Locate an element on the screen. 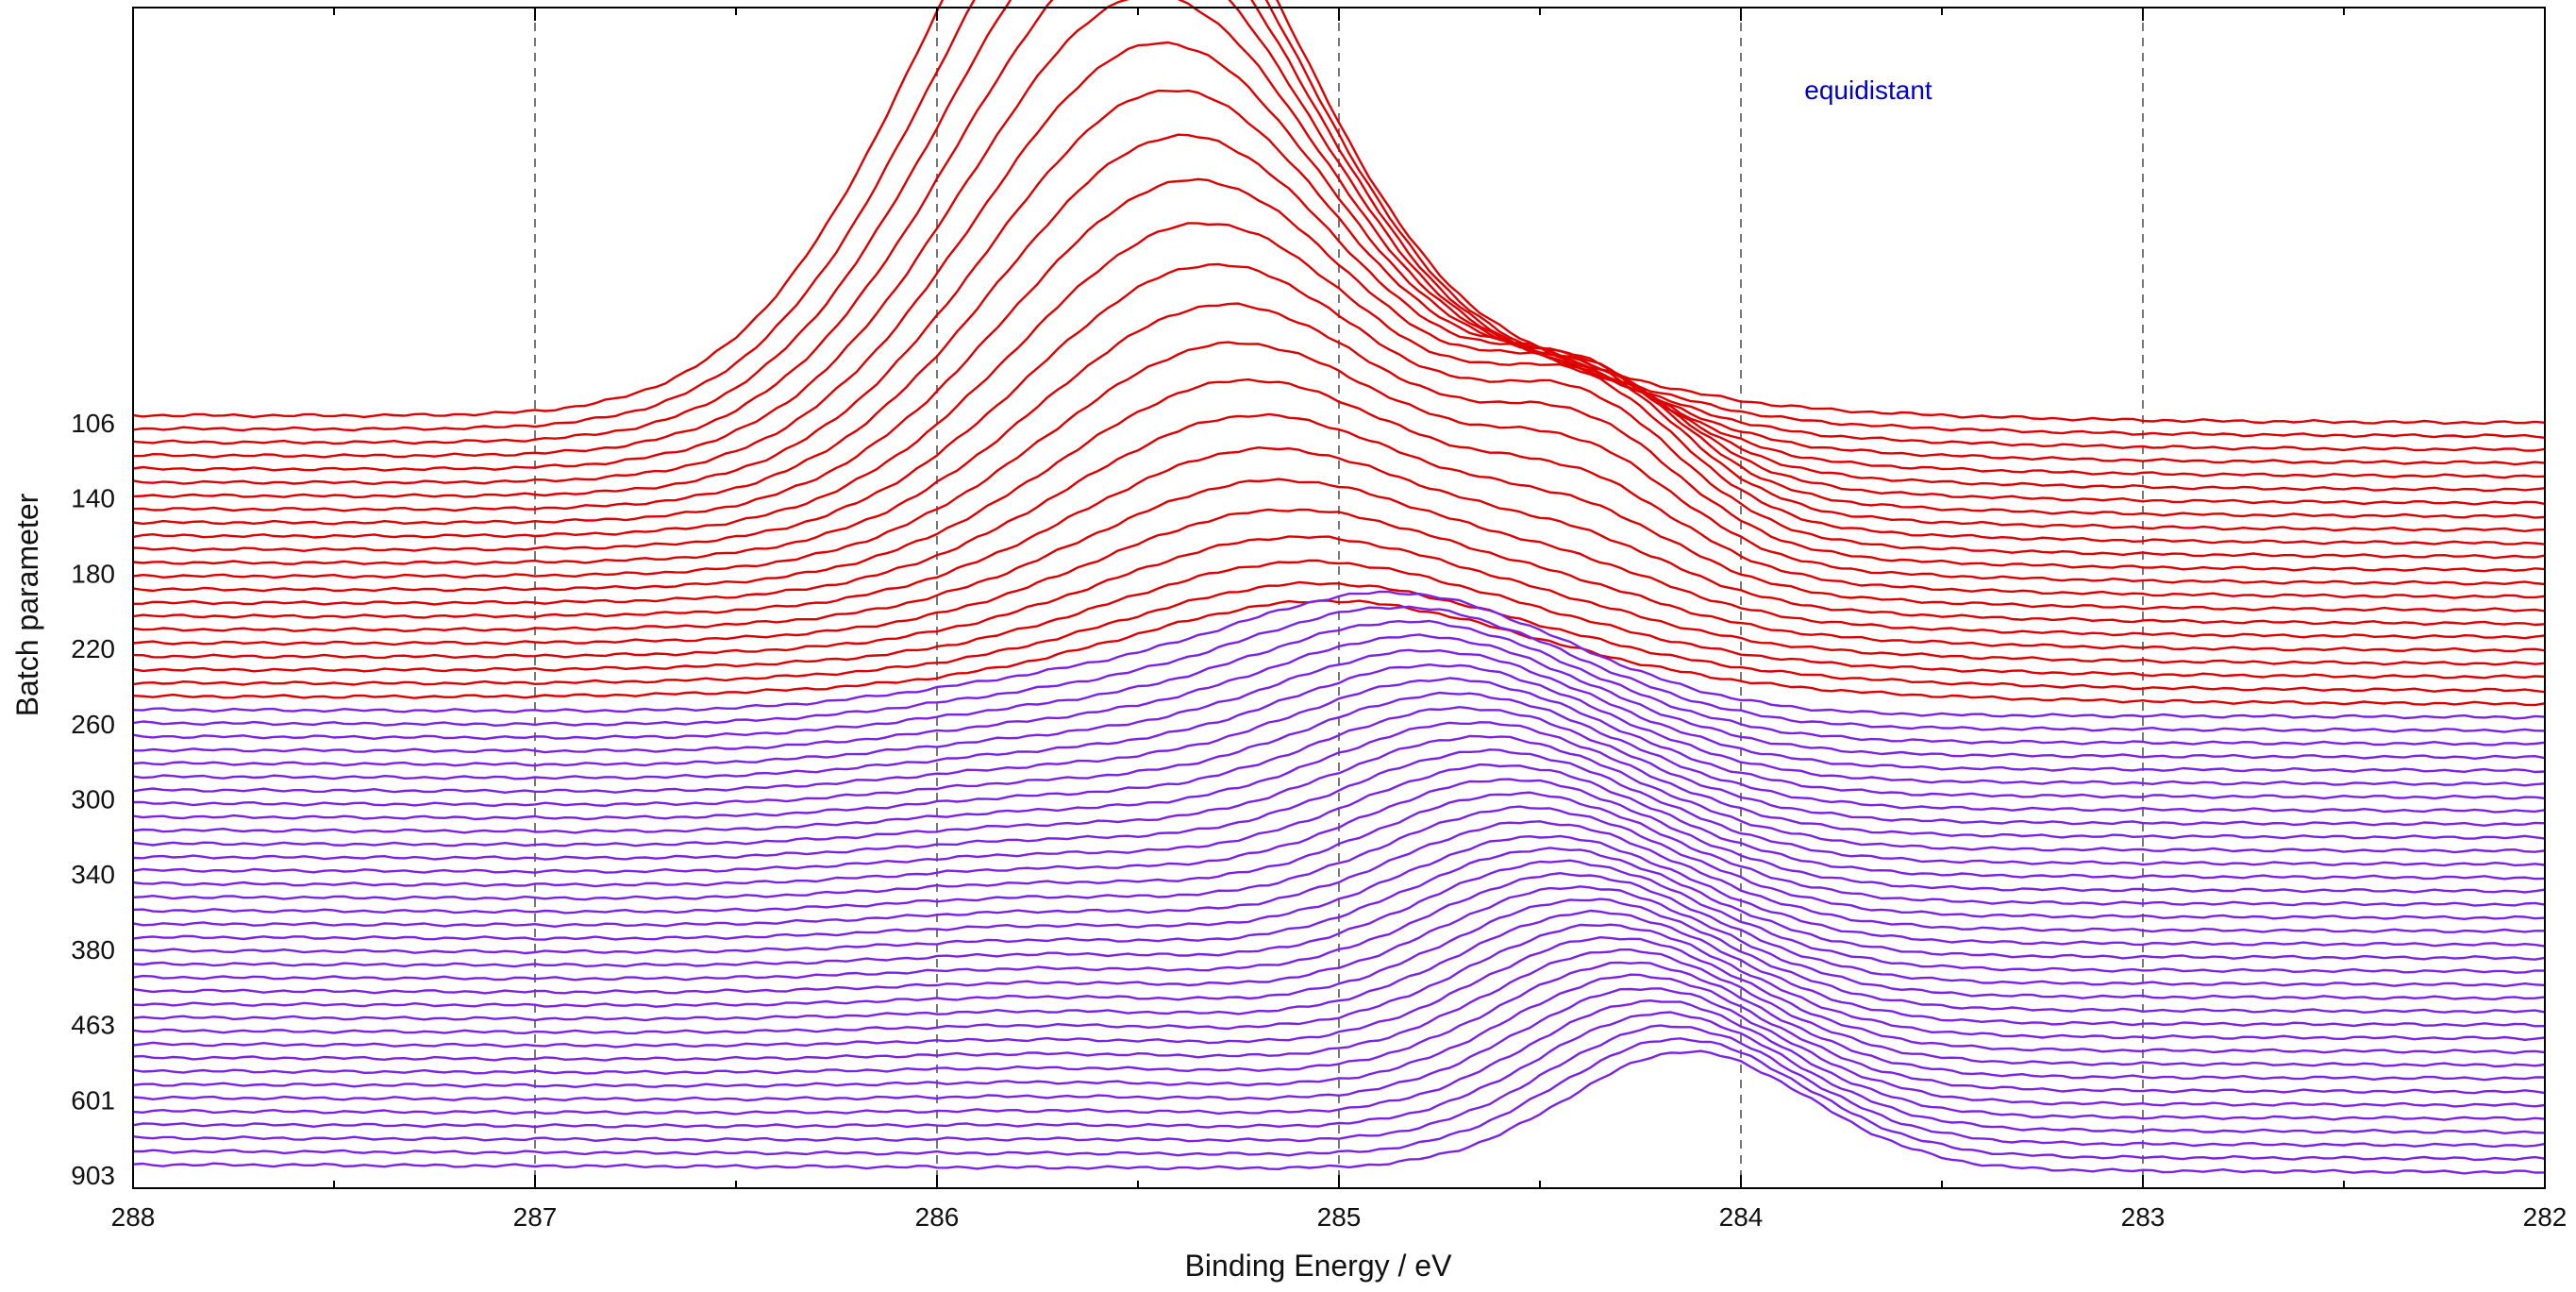 The image size is (2576, 1292). x-tick-label: 284 is located at coordinates (1741, 1217).